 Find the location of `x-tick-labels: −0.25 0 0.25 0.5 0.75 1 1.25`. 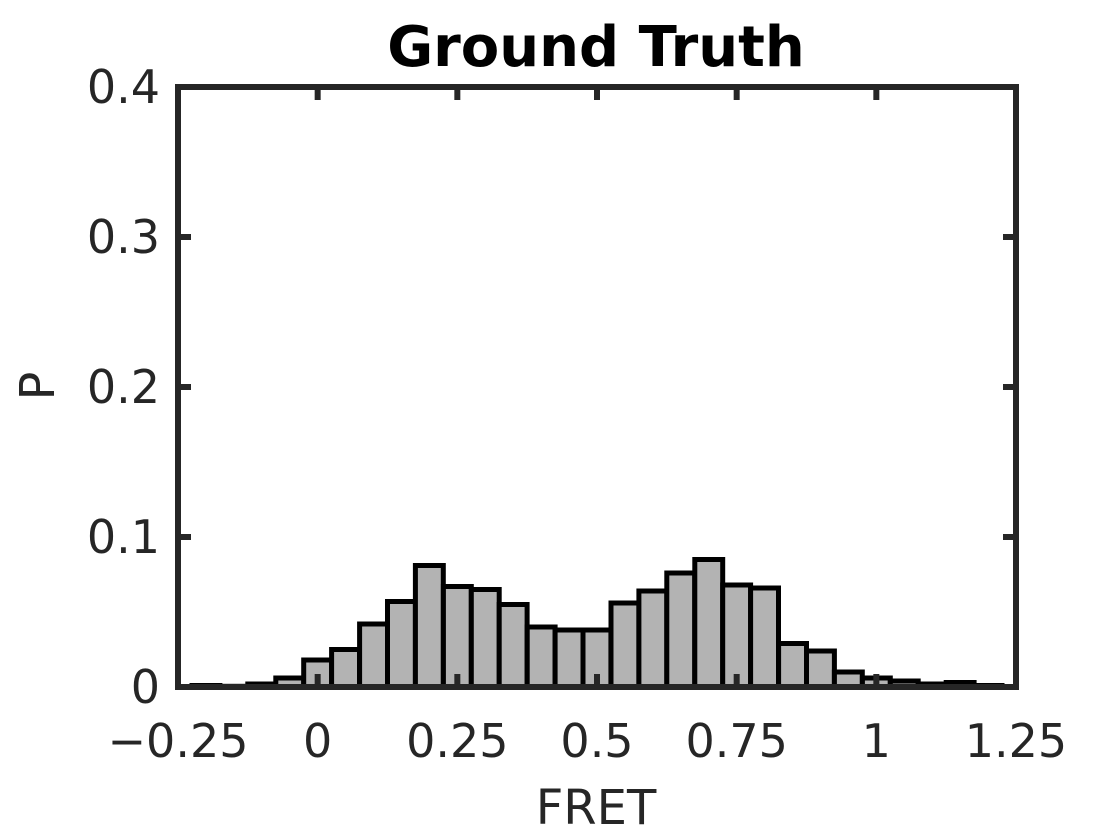

x-tick-labels: −0.25 0 0.25 0.5 0.75 1 1.25 is located at coordinates (588, 741).